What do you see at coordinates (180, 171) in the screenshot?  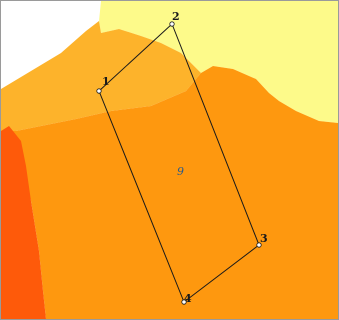 I see `parcel-id-label: 9` at bounding box center [180, 171].